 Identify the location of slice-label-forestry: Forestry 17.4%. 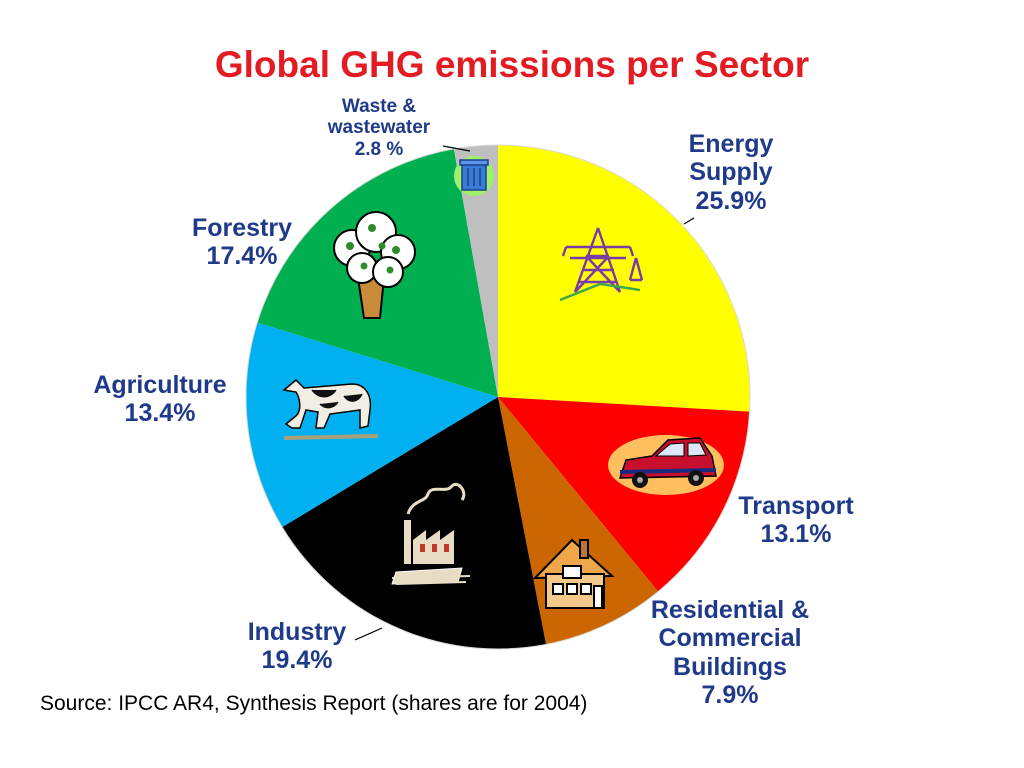
(242, 242).